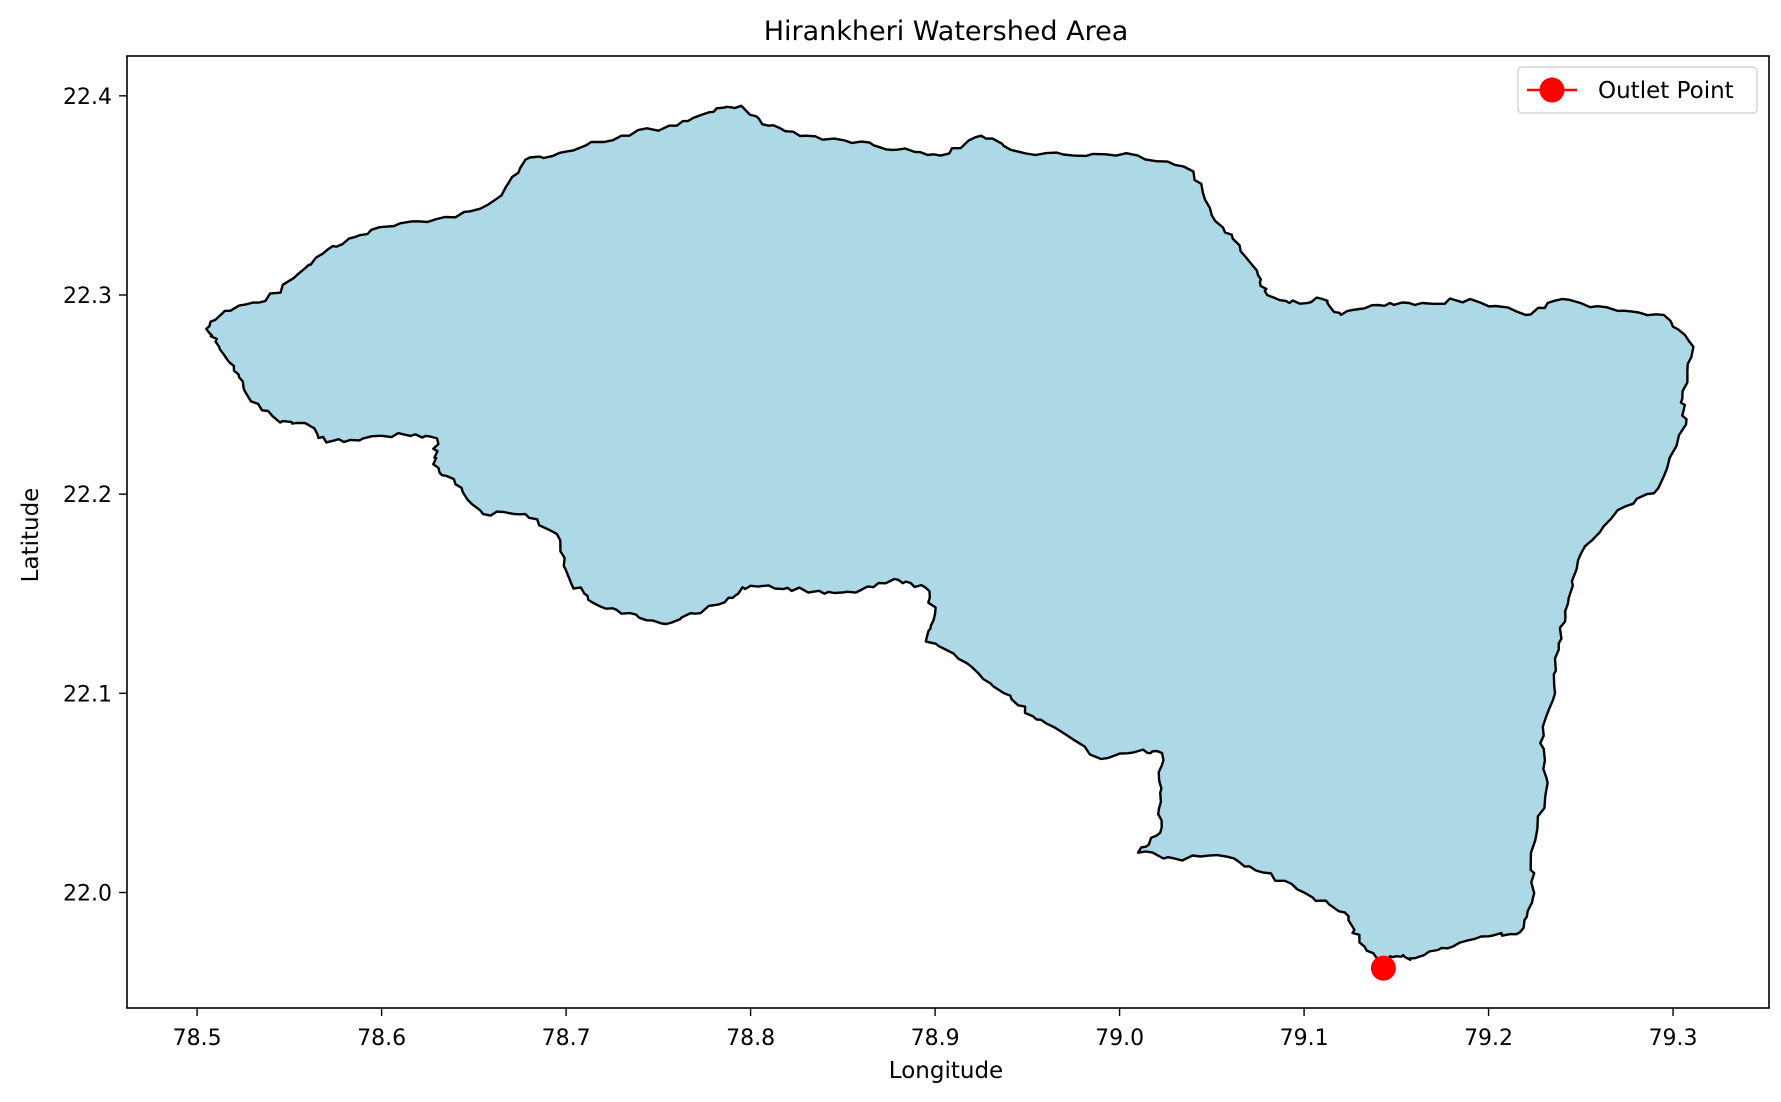 This screenshot has height=1102, width=1781. I want to click on x-tick-label: 78.5, so click(197, 1038).